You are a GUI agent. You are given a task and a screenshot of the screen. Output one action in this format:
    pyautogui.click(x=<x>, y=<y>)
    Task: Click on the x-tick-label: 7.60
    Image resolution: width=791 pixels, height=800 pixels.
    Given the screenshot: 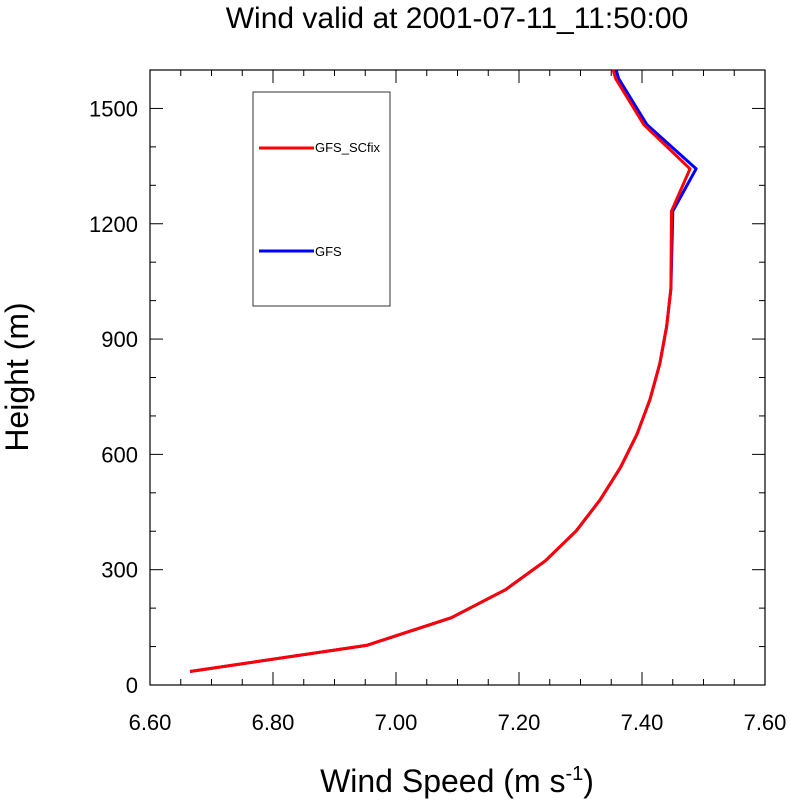 What is the action you would take?
    pyautogui.click(x=765, y=722)
    